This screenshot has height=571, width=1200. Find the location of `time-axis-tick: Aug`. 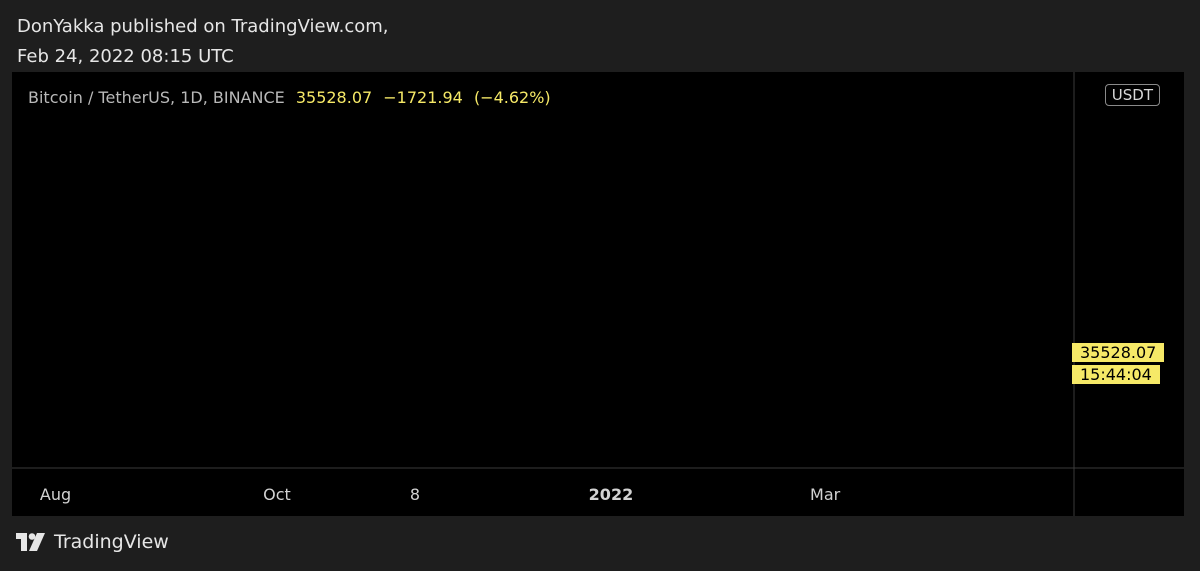

time-axis-tick: Aug is located at coordinates (55, 494).